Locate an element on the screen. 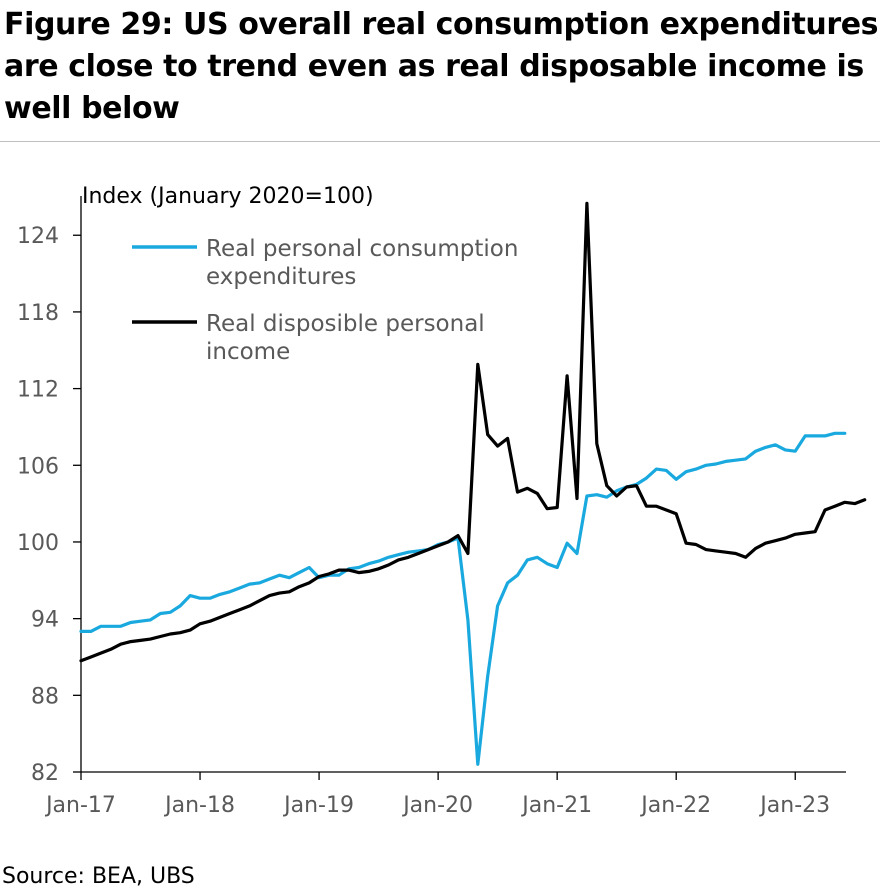 The image size is (893, 896). x-tick-label: Jan-21 is located at coordinates (556, 805).